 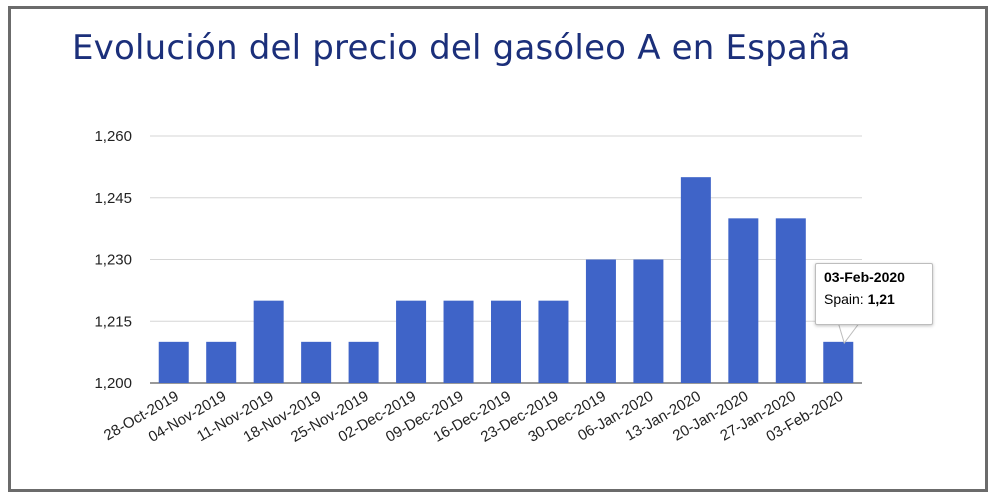 I want to click on tooltip-series-label: Spain:, so click(x=844, y=299).